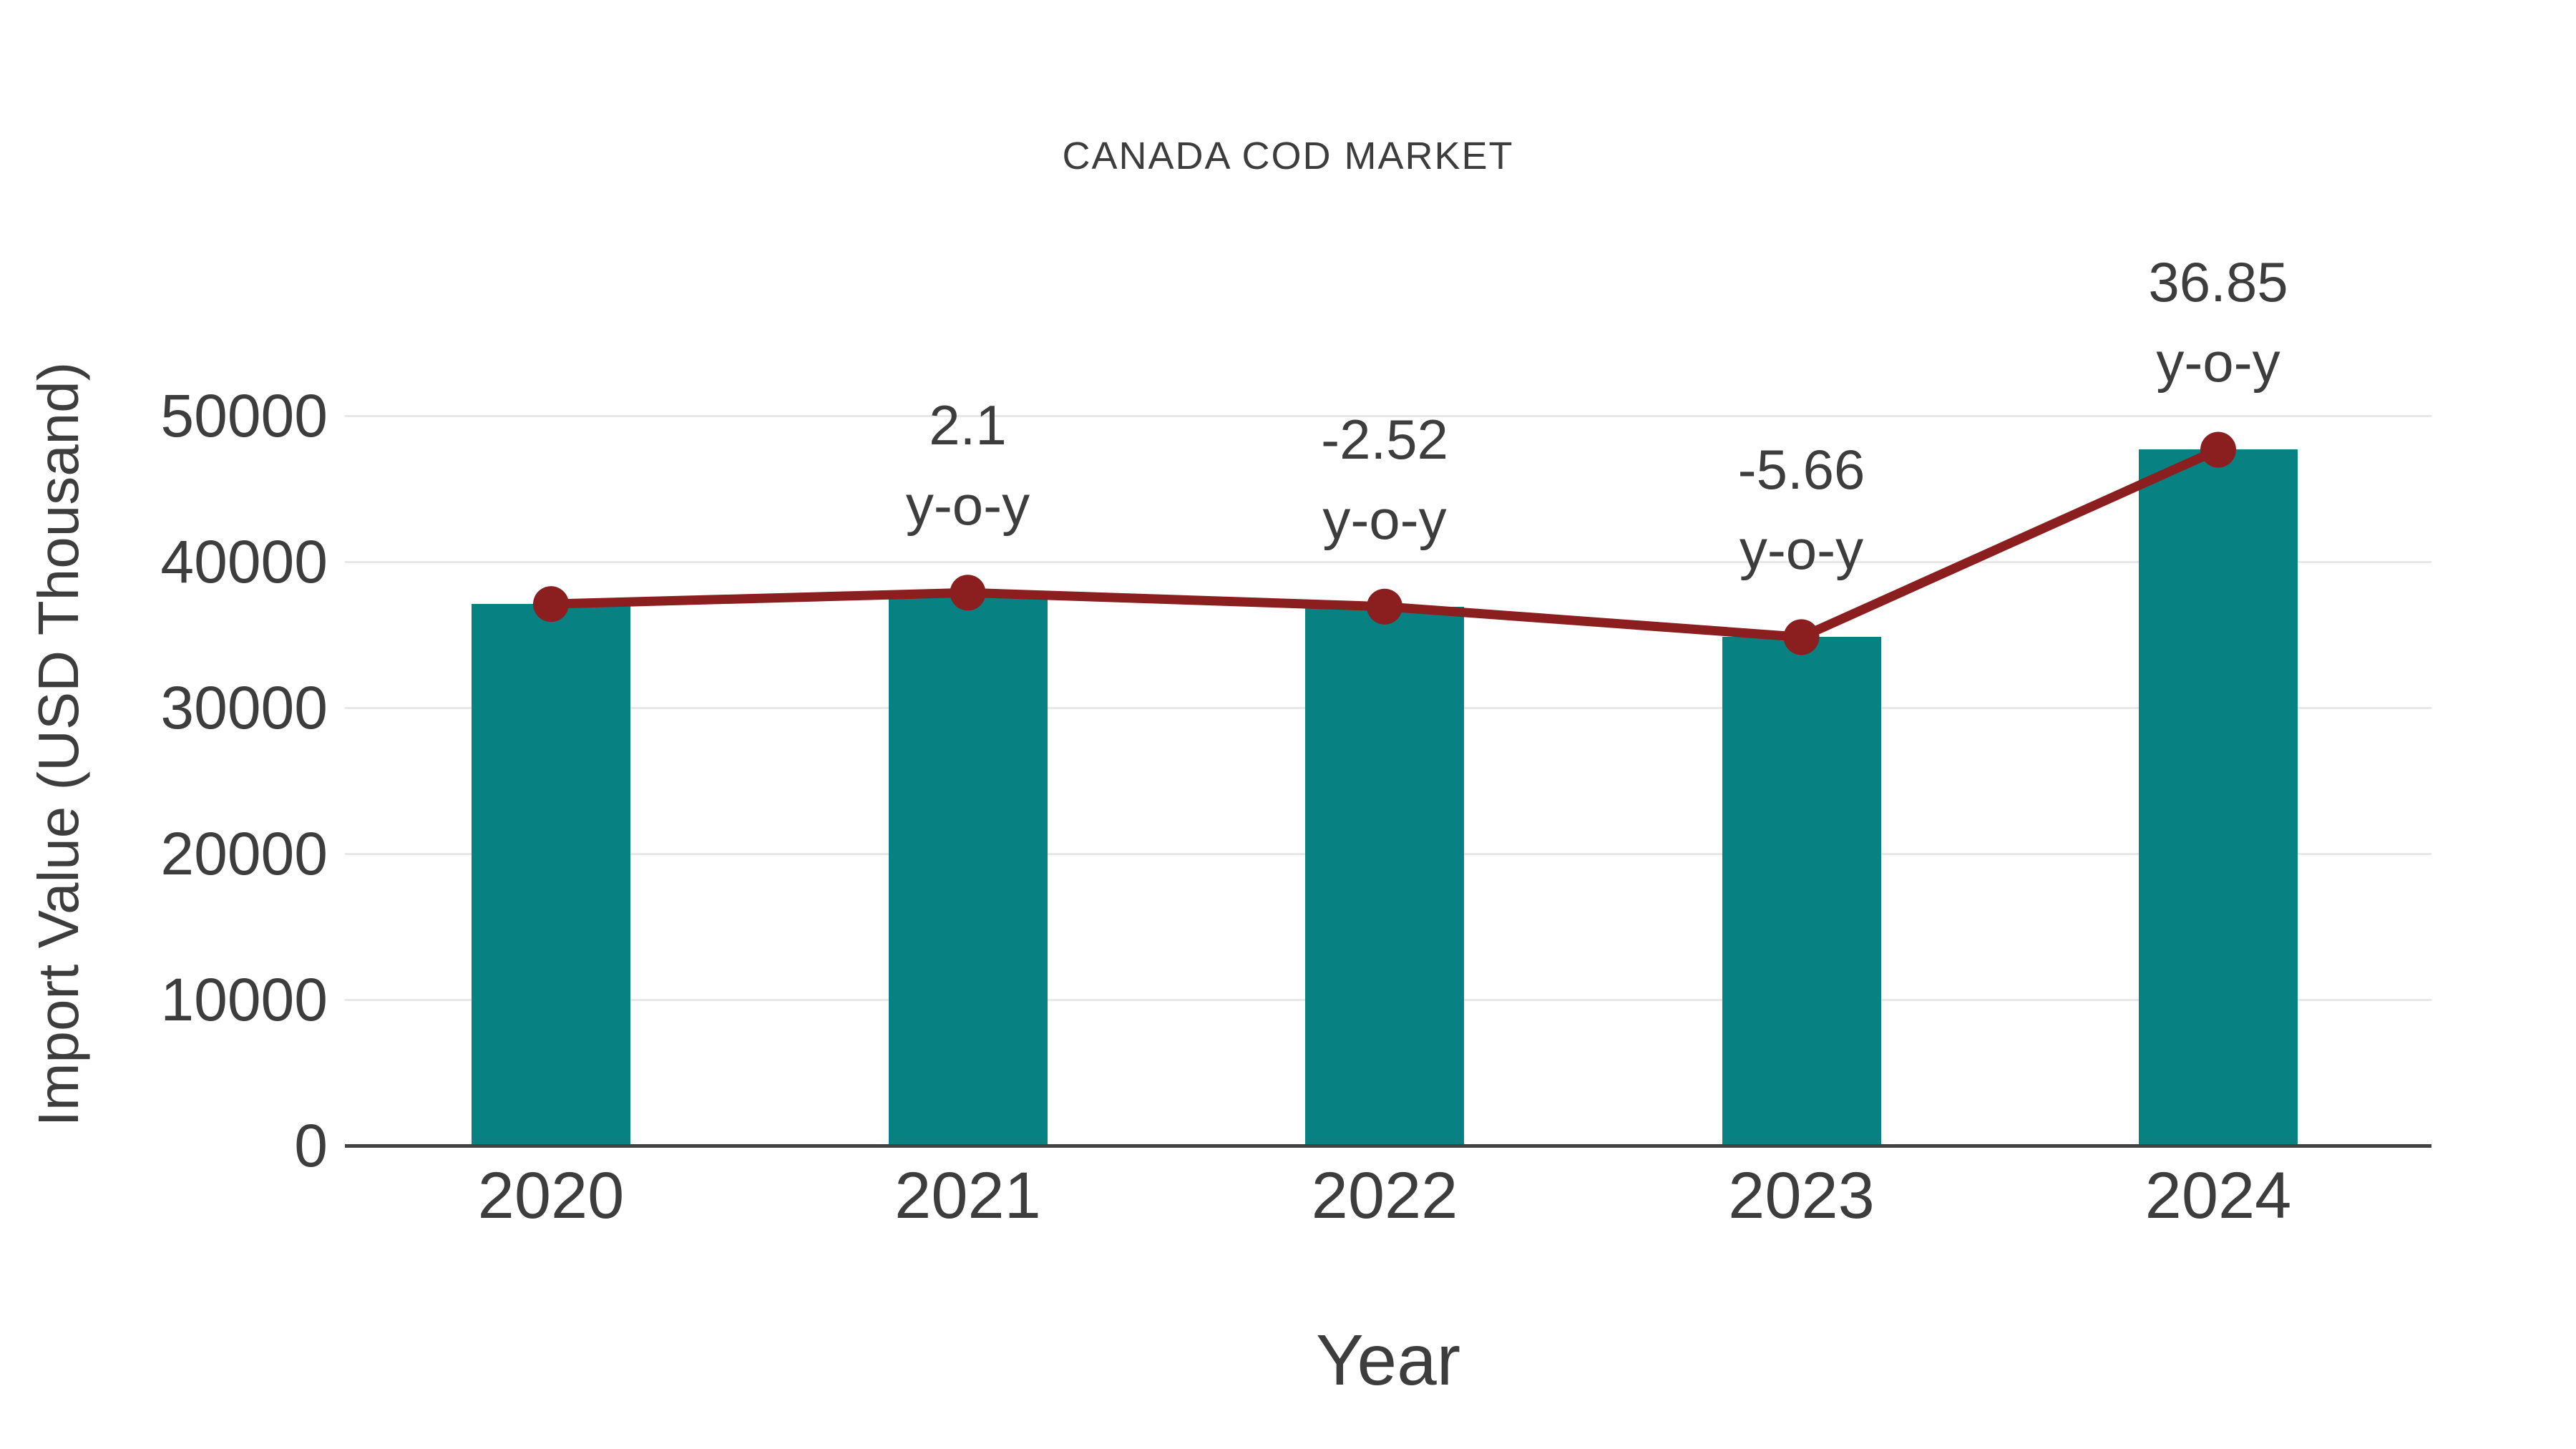 This screenshot has width=2576, height=1449. What do you see at coordinates (1384, 439) in the screenshot?
I see `annotation-value: -2.52` at bounding box center [1384, 439].